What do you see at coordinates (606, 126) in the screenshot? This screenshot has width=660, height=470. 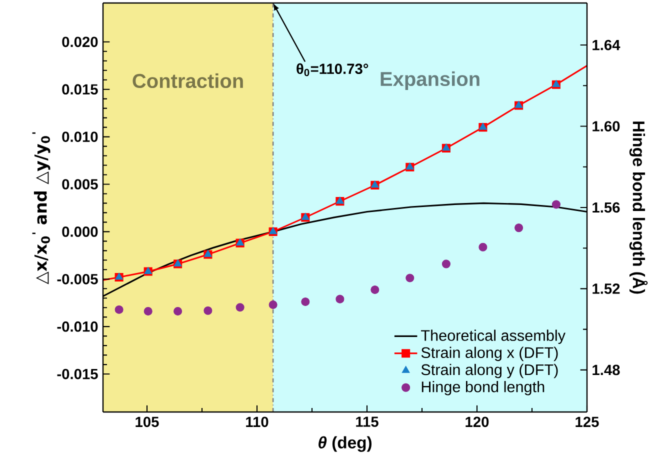 I see `y2-tick-label: 1.60` at bounding box center [606, 126].